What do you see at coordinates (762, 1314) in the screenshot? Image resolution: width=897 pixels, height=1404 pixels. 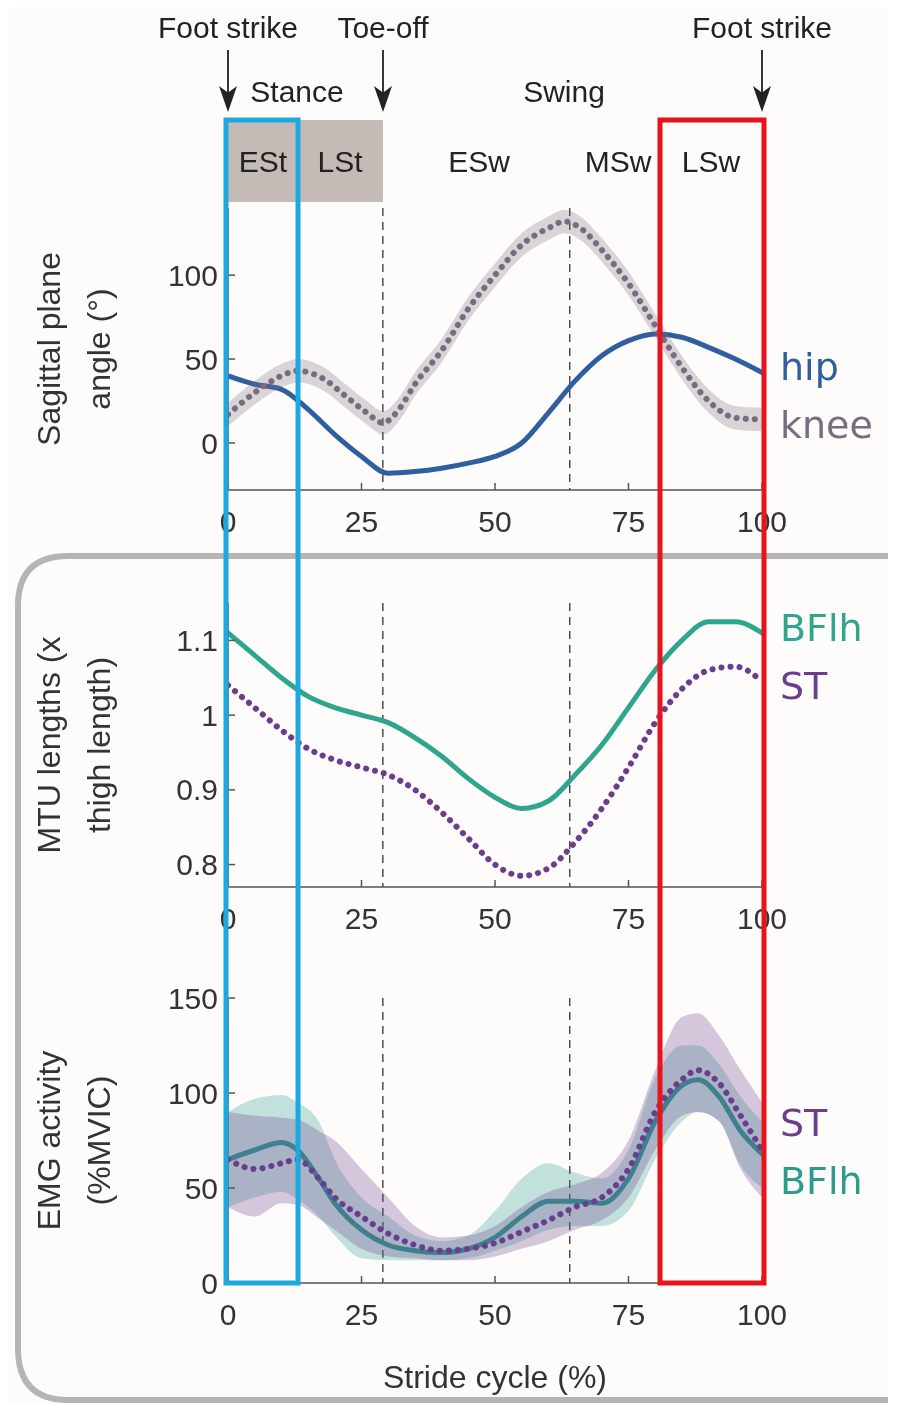 I see `x-tick-label: 100` at bounding box center [762, 1314].